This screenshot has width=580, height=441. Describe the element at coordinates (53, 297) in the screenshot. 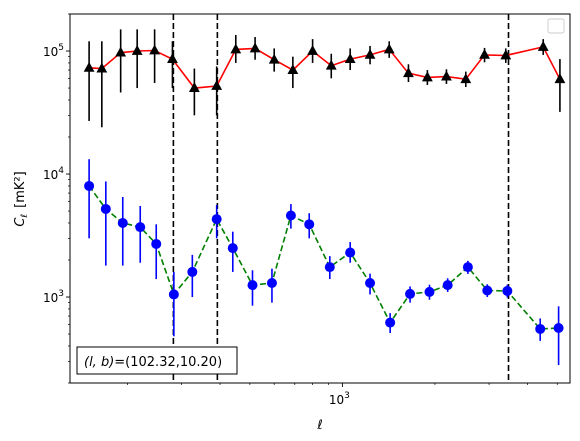

I see `y-tick-label: 10³` at that location.